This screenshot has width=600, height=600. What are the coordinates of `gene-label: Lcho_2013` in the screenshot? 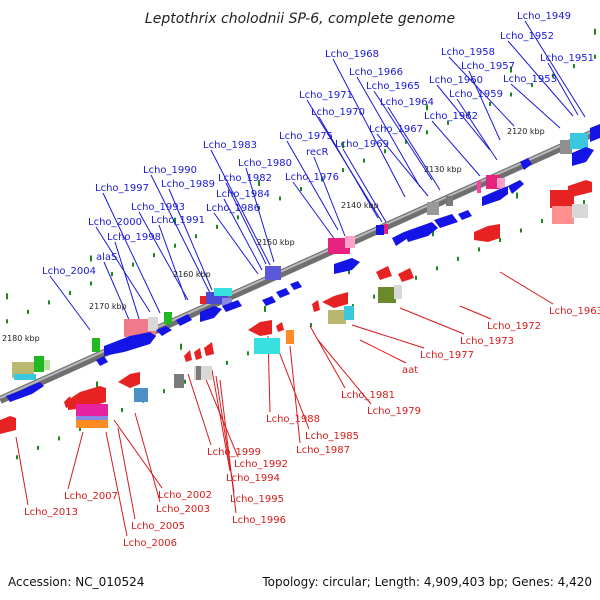 It's located at (51, 512).